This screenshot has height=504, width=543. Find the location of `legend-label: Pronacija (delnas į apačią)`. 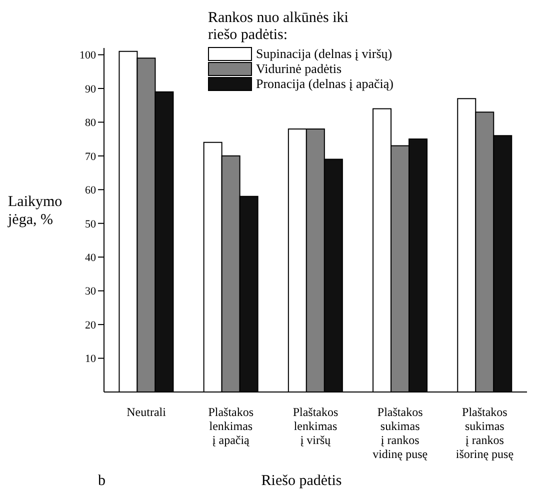

legend-label: Pronacija (delnas į apačią) is located at coordinates (325, 83).